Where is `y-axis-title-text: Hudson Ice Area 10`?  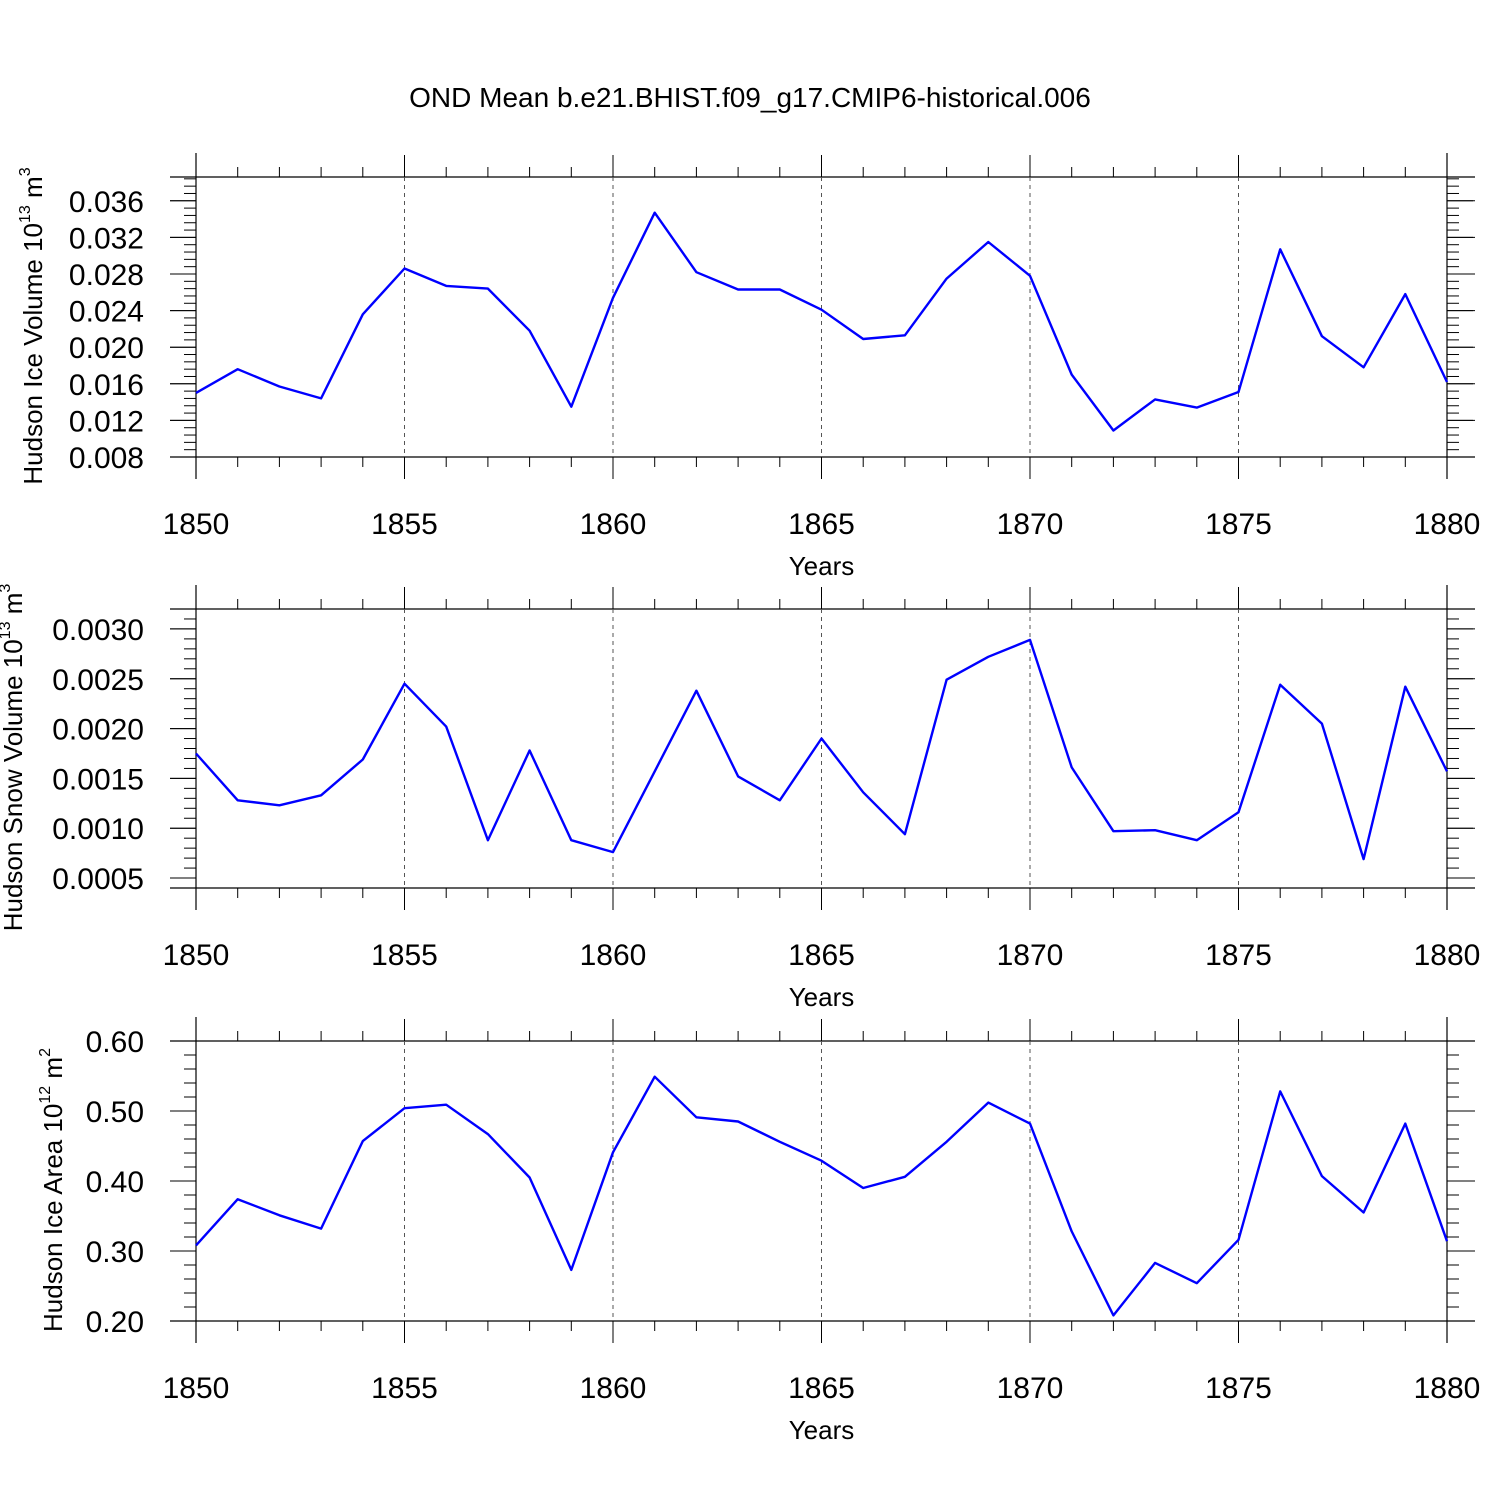
y-axis-title-text: Hudson Ice Area 10 is located at coordinates (53, 1218).